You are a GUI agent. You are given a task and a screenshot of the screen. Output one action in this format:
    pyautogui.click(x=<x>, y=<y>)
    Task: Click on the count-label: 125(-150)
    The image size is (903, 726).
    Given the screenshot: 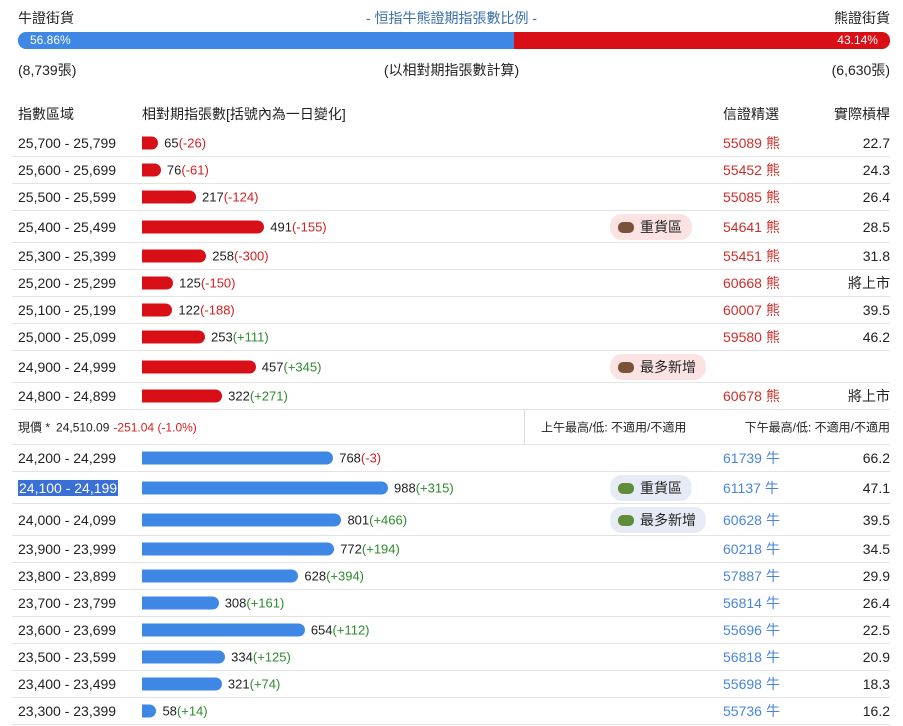 What is the action you would take?
    pyautogui.click(x=207, y=283)
    